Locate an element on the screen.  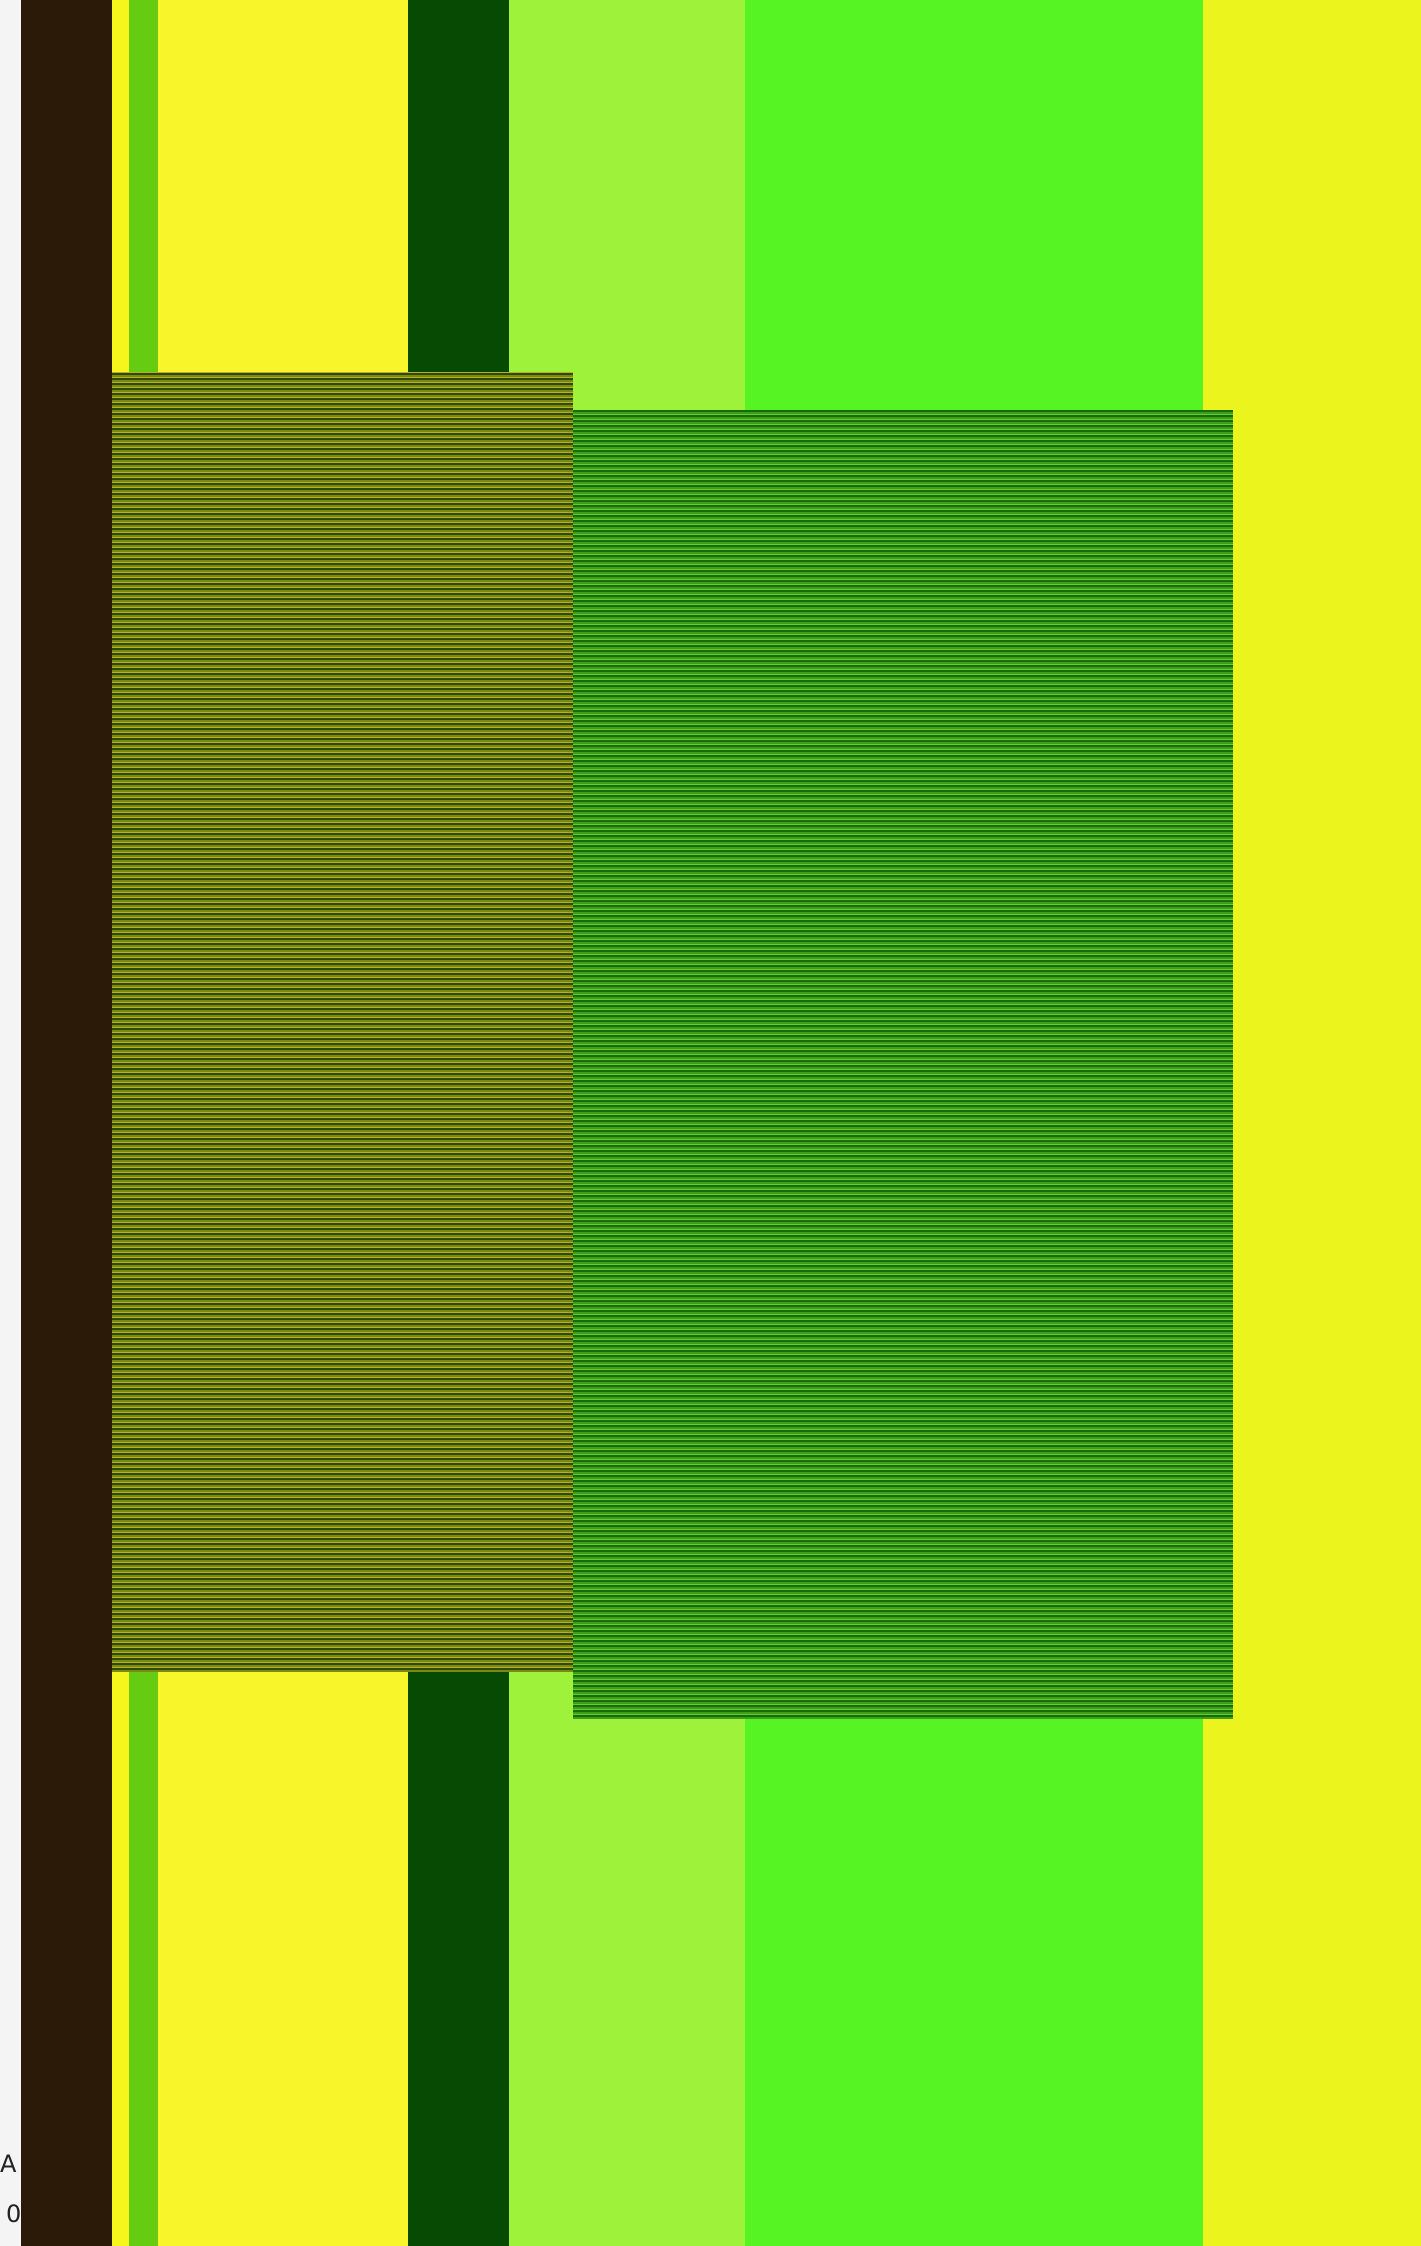
text-fragment: A is located at coordinates (8, 2164).